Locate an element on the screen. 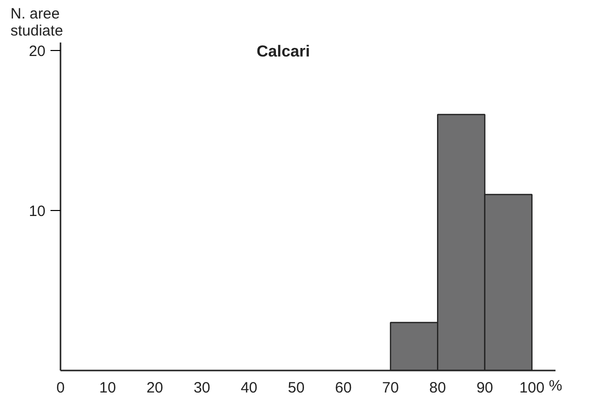  x-tick-label: 10 is located at coordinates (107, 388).